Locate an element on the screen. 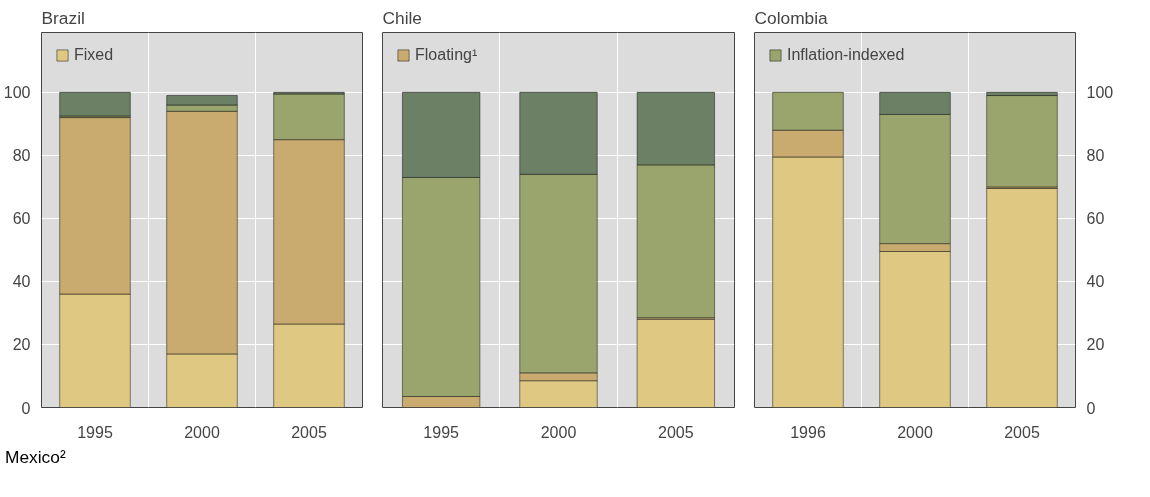 Image resolution: width=1150 pixels, height=497 pixels. text: Mexico² is located at coordinates (35, 457).